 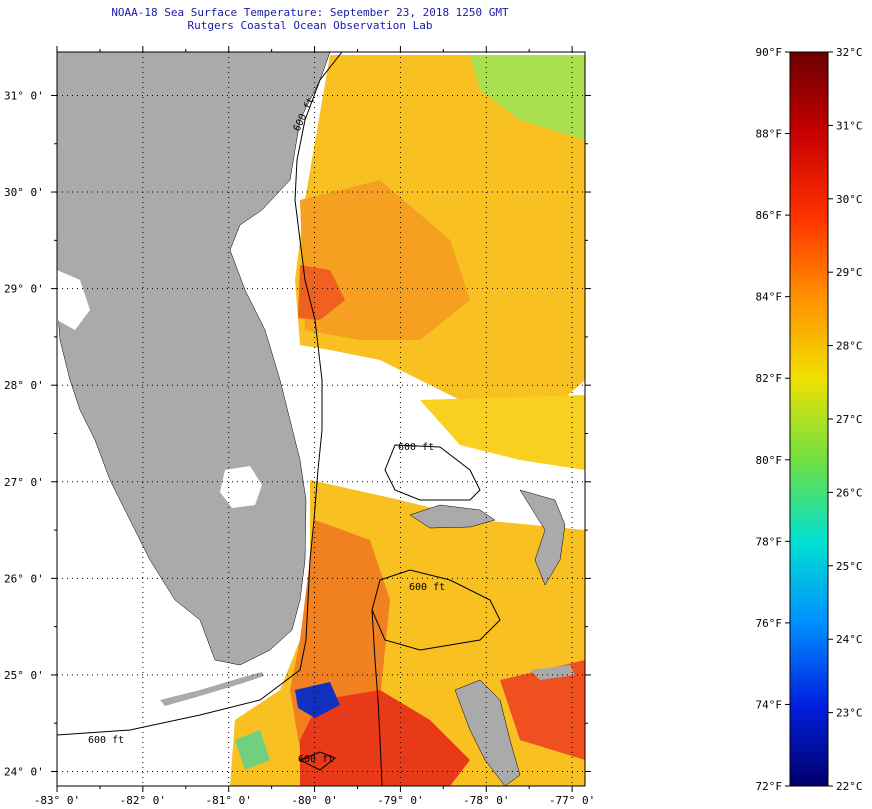 I want to click on contour-label-gulf-south: 600 ft, so click(x=316, y=759).